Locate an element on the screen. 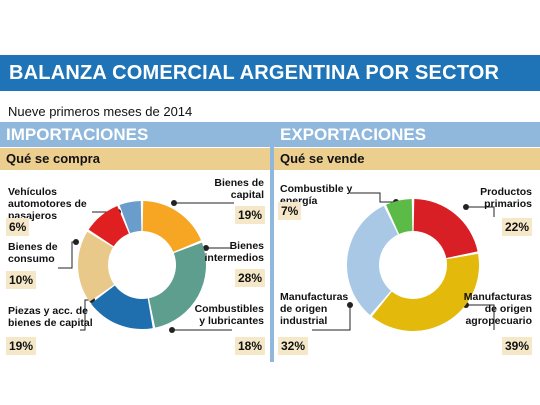 This screenshot has width=540, height=405. pct-piezas: 19% is located at coordinates (21, 346).